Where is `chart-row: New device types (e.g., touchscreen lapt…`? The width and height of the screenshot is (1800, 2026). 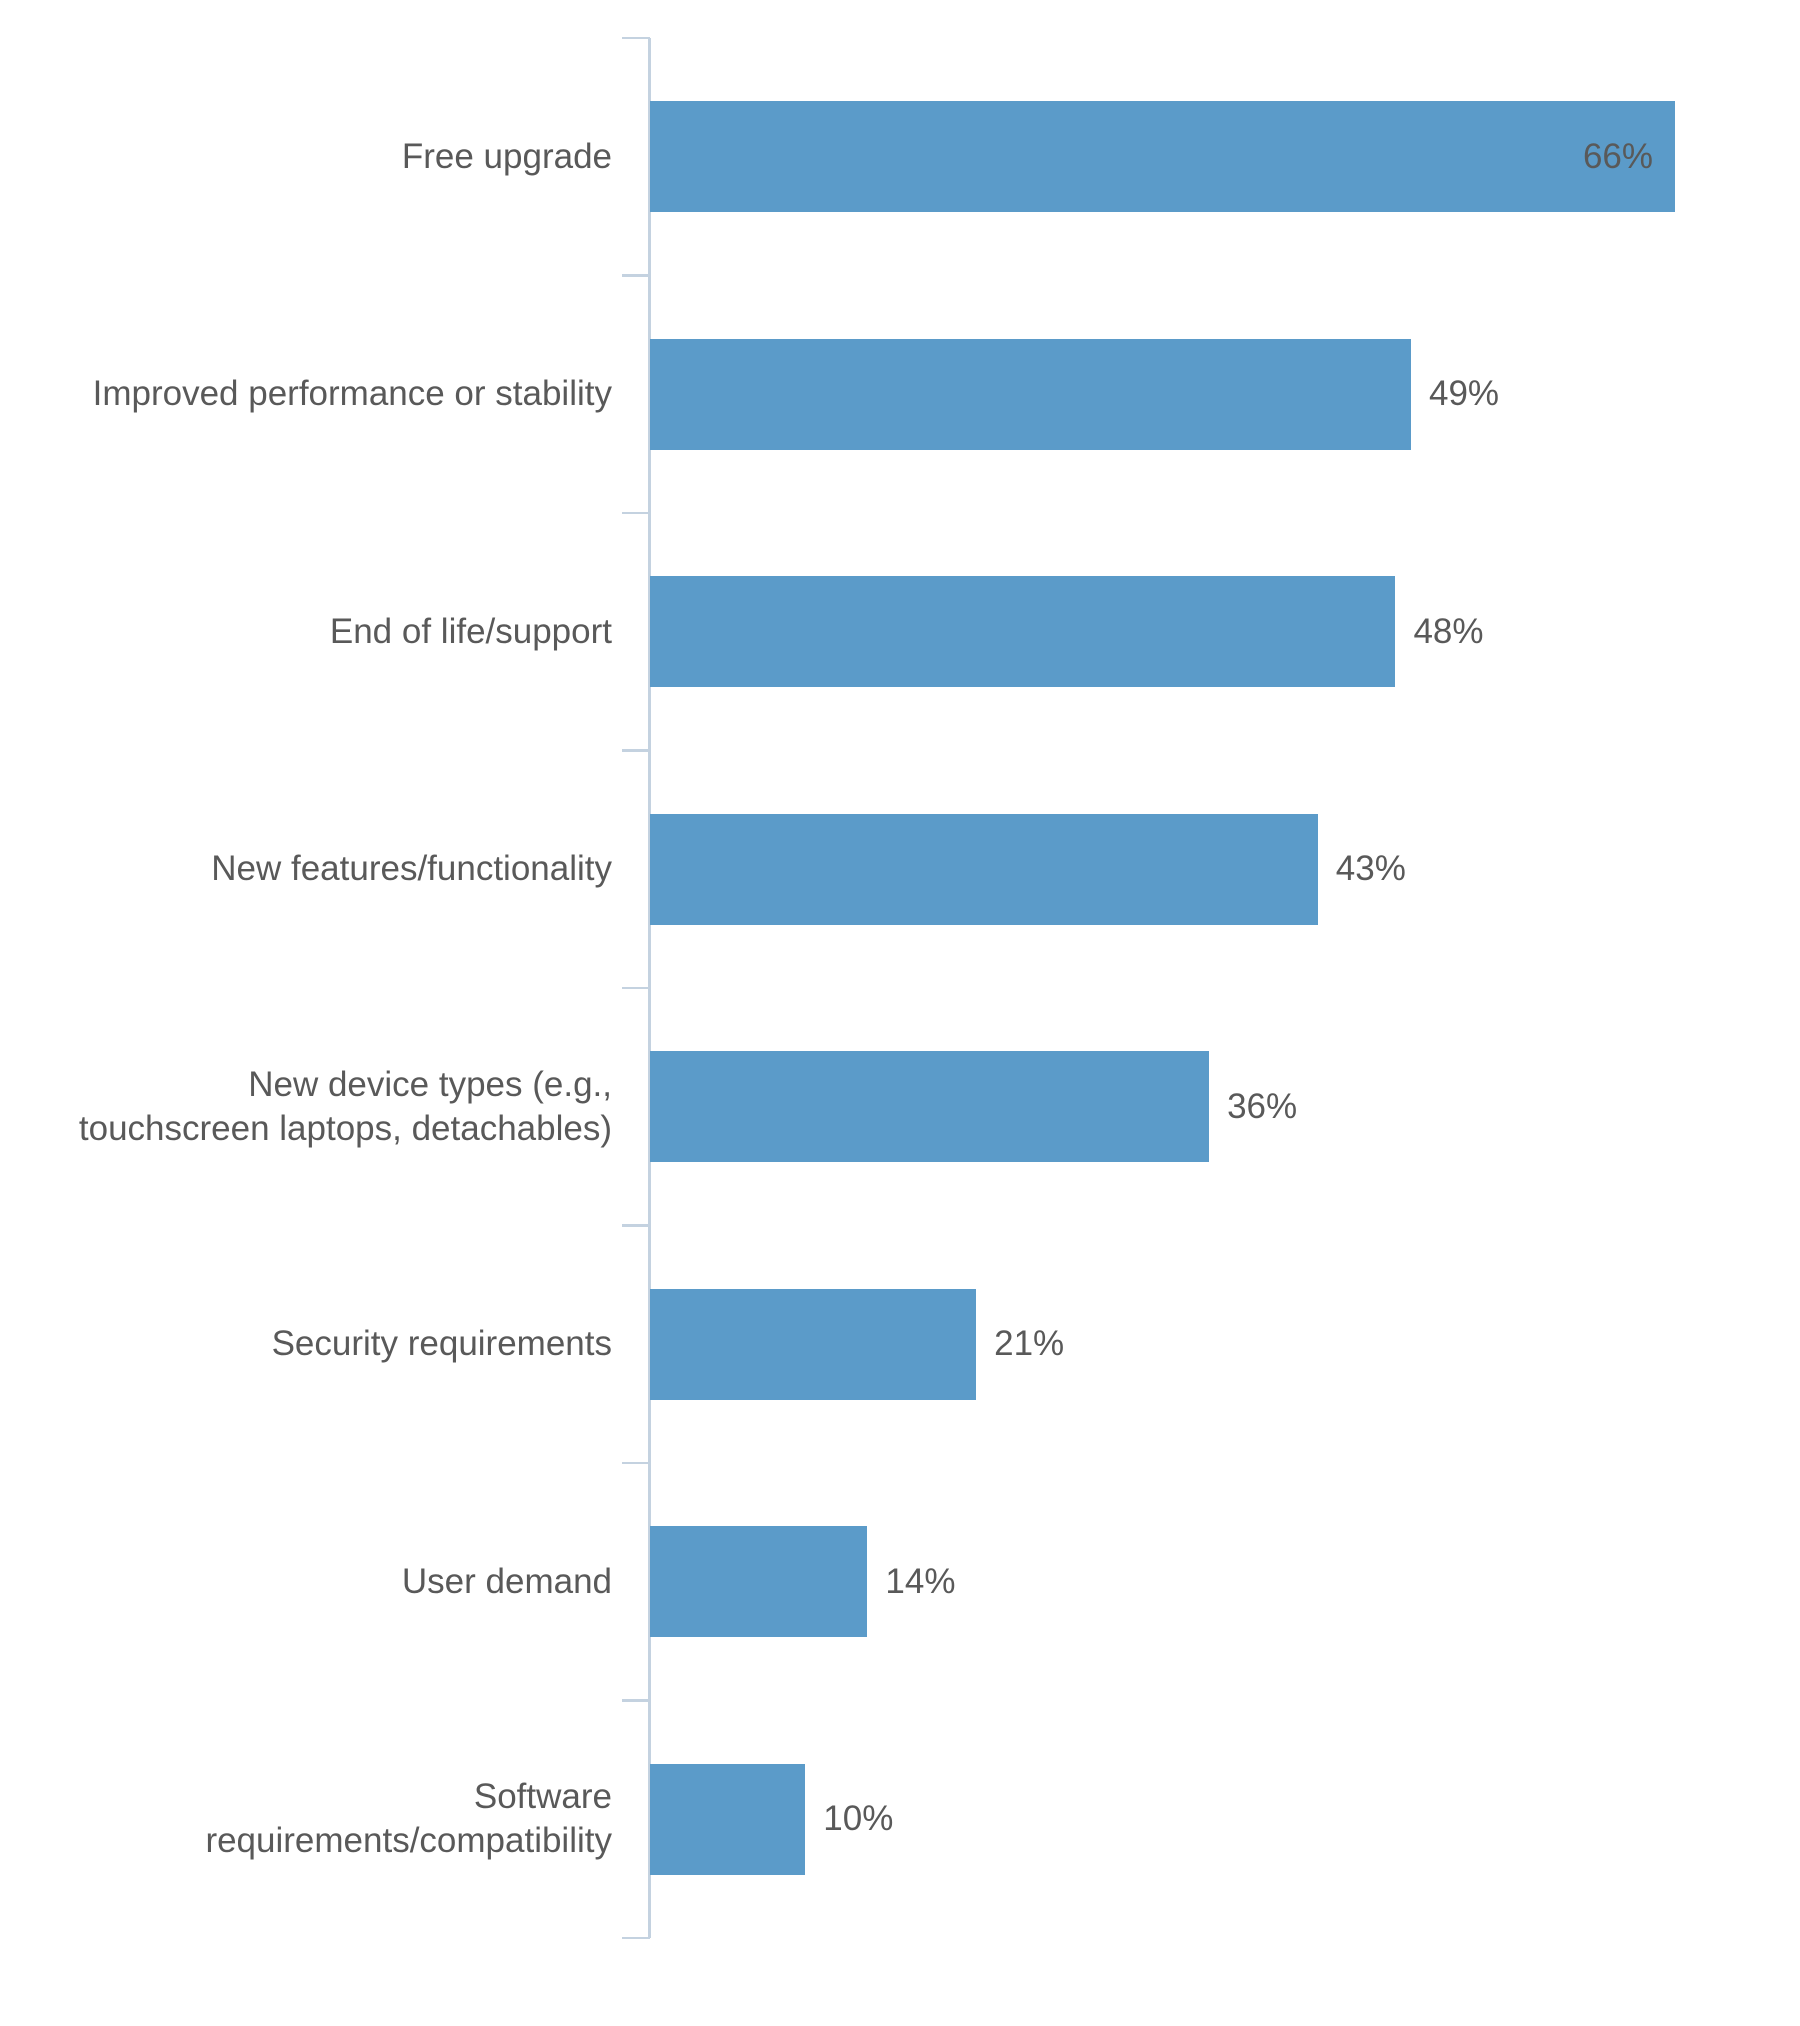
chart-row: New device types (e.g., touchscreen lapt… is located at coordinates (900, 1107).